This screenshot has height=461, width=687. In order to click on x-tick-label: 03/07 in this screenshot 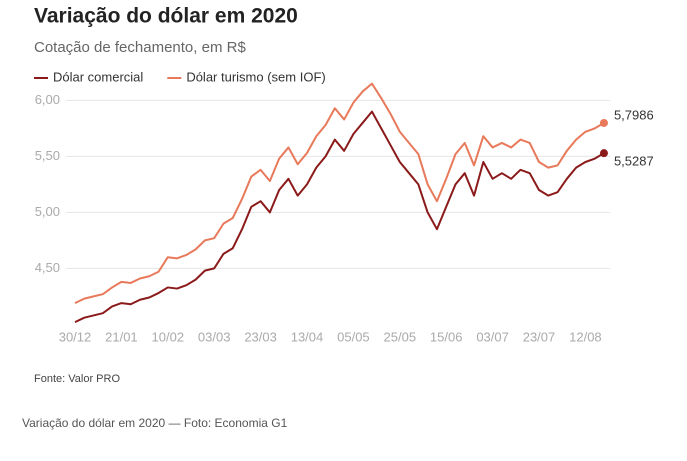, I will do `click(492, 336)`.